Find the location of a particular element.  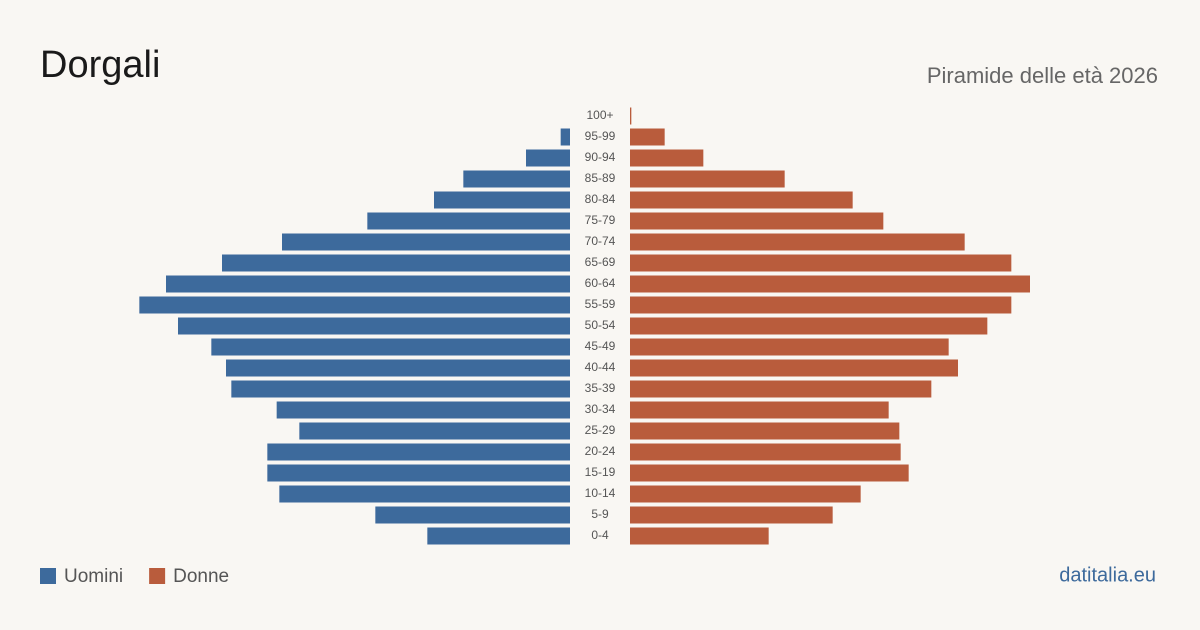

age-label: 85-89 is located at coordinates (600, 178).